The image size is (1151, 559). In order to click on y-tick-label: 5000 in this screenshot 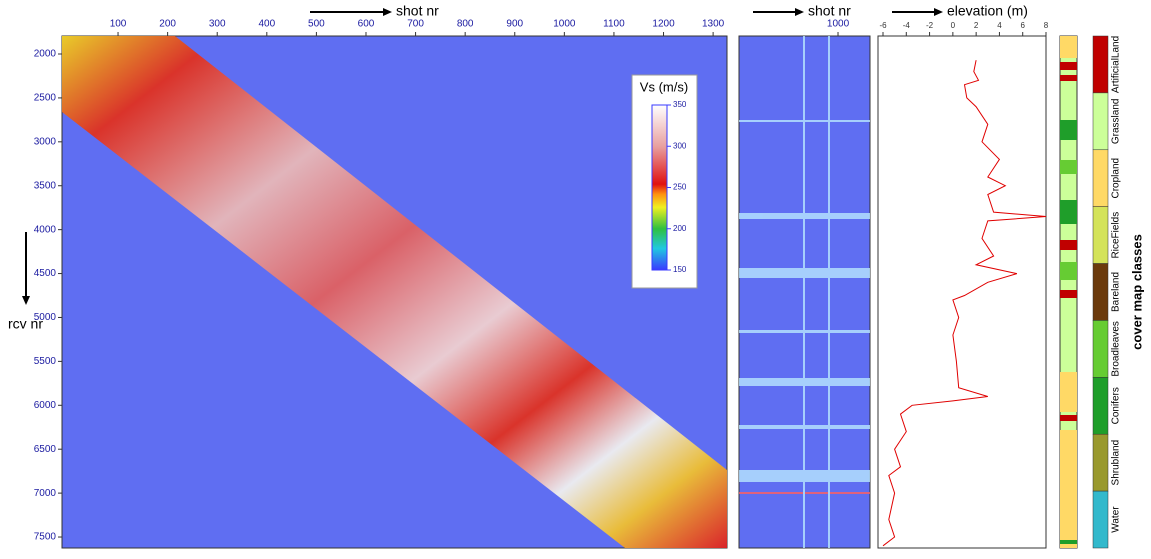, I will do `click(45, 317)`.